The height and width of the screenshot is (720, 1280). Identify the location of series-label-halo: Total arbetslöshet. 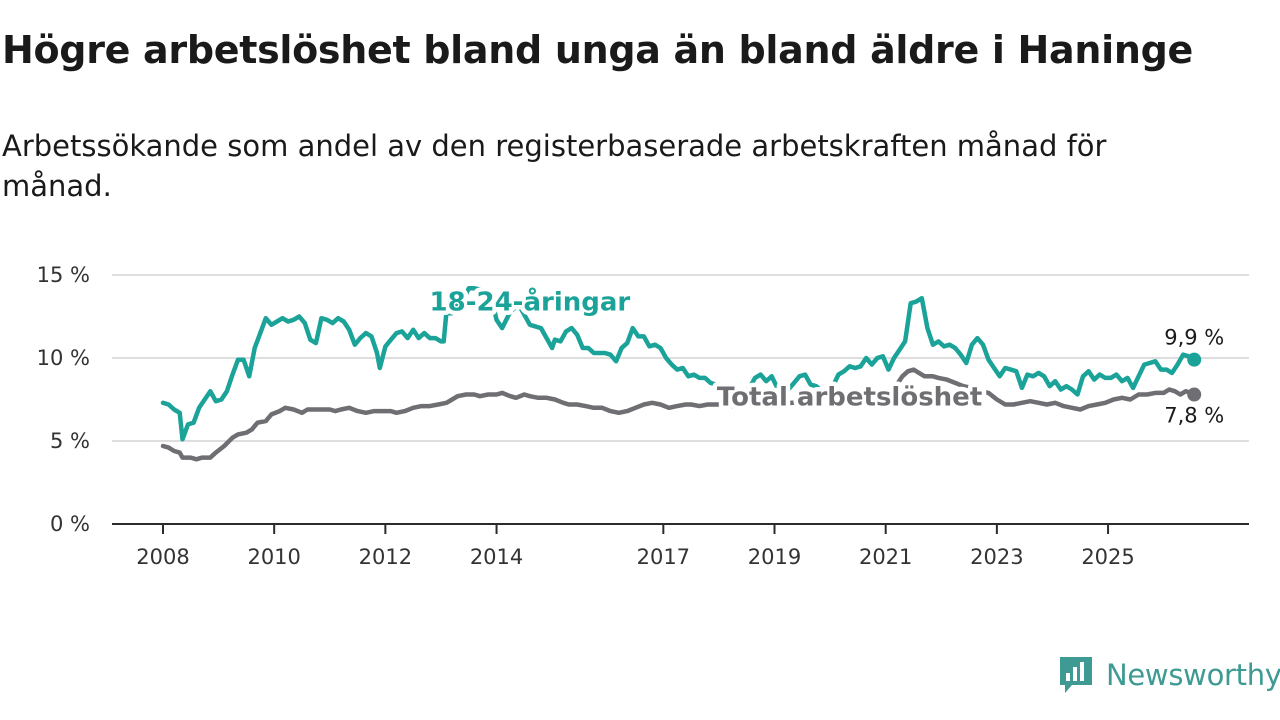
(849, 397).